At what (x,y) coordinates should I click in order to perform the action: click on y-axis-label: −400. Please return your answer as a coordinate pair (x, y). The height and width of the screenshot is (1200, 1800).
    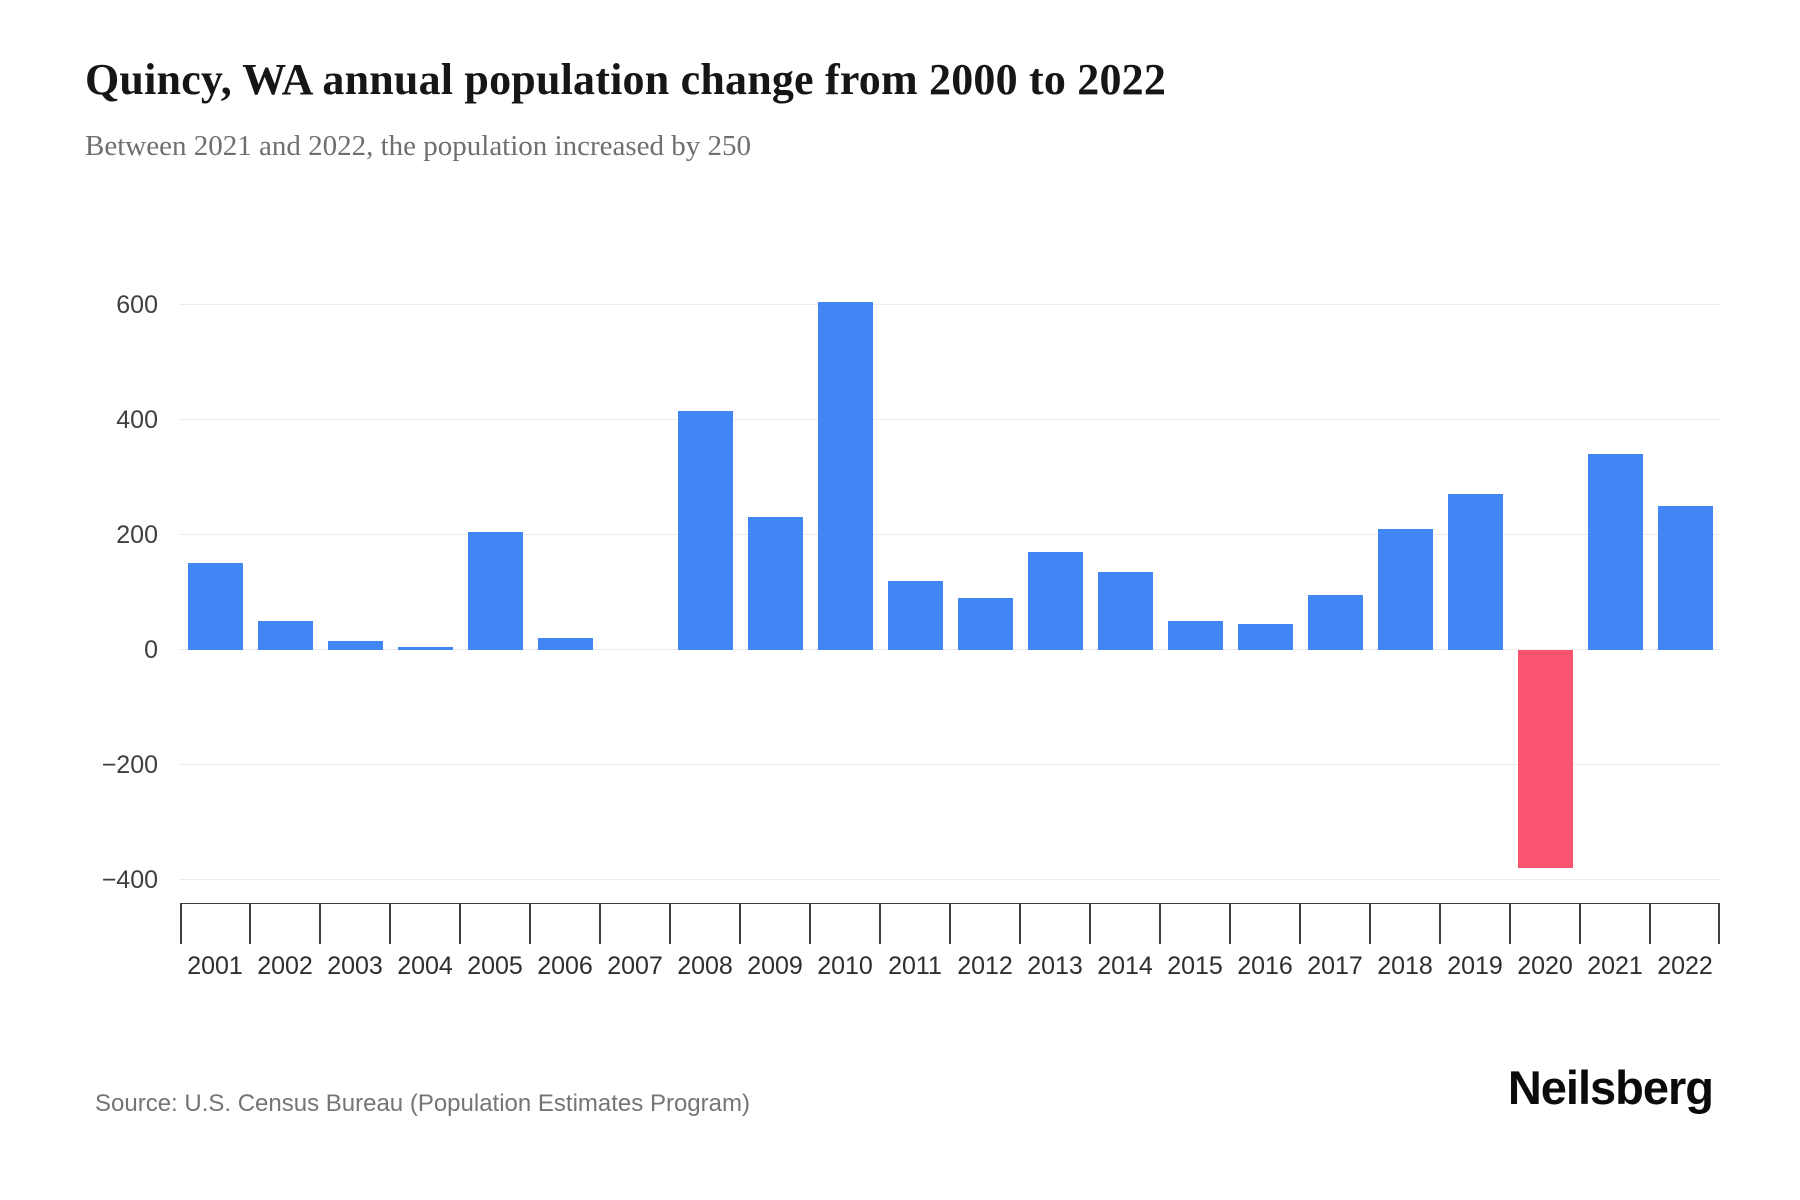
    Looking at the image, I should click on (129, 879).